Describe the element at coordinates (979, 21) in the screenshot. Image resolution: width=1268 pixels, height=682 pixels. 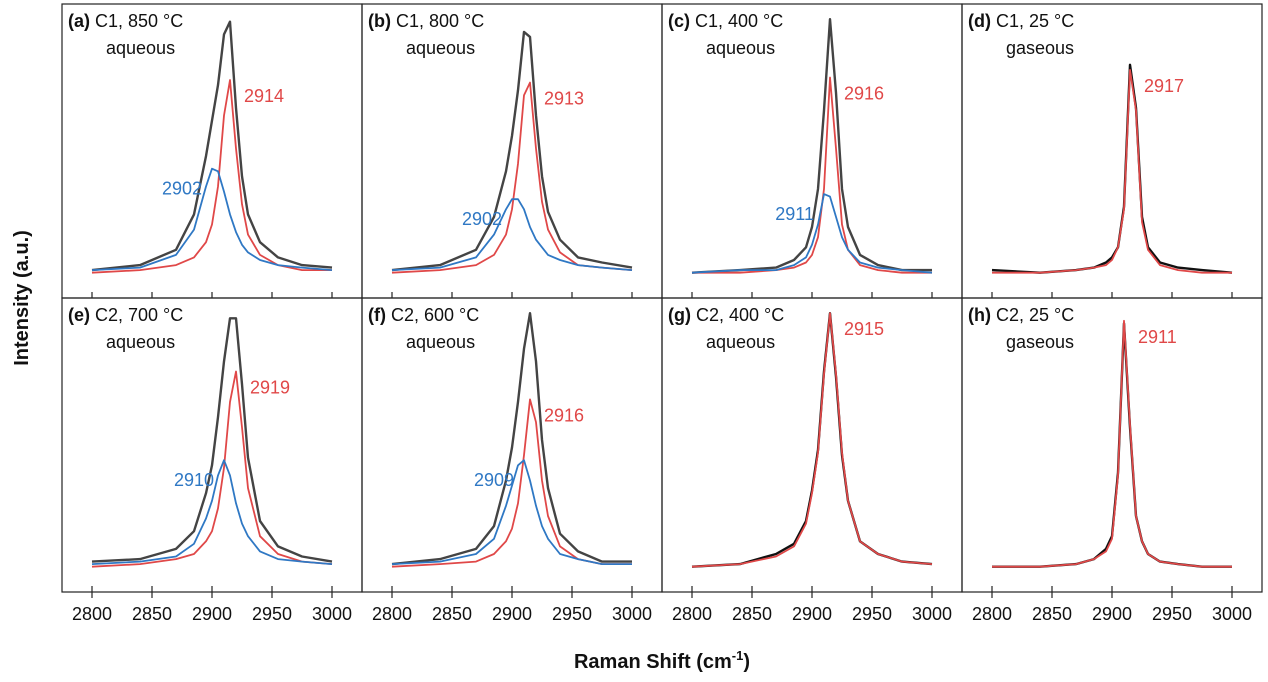
I see `panel-letter: (d)` at that location.